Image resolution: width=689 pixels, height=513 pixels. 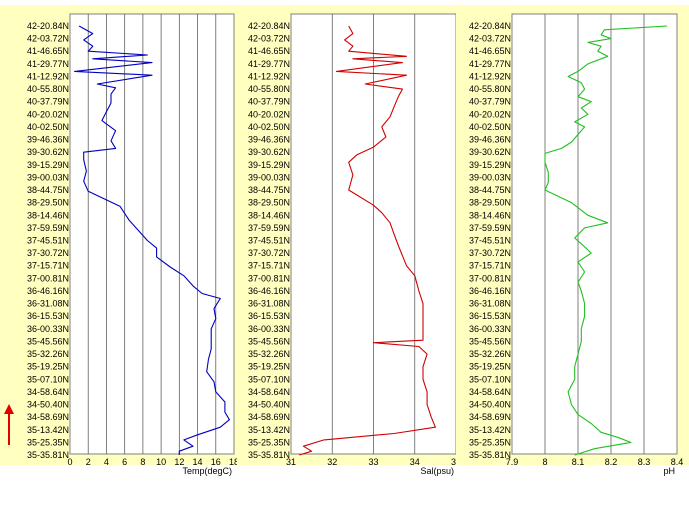 I want to click on x-tick-label: 16, so click(x=216, y=462).